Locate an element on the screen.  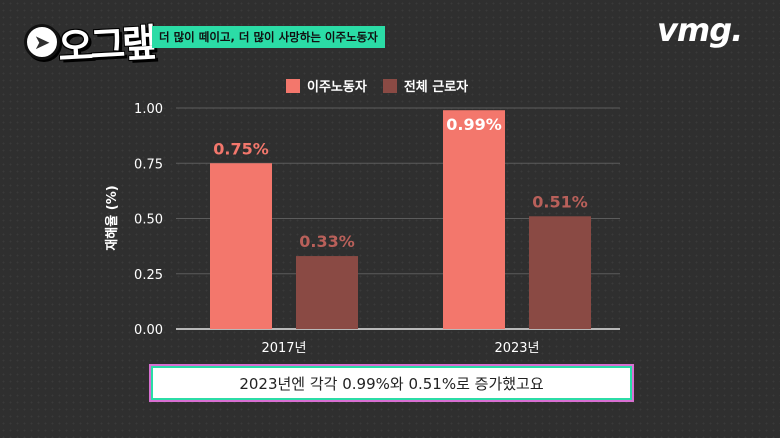
y-tick-label: 1.00 is located at coordinates (148, 109).